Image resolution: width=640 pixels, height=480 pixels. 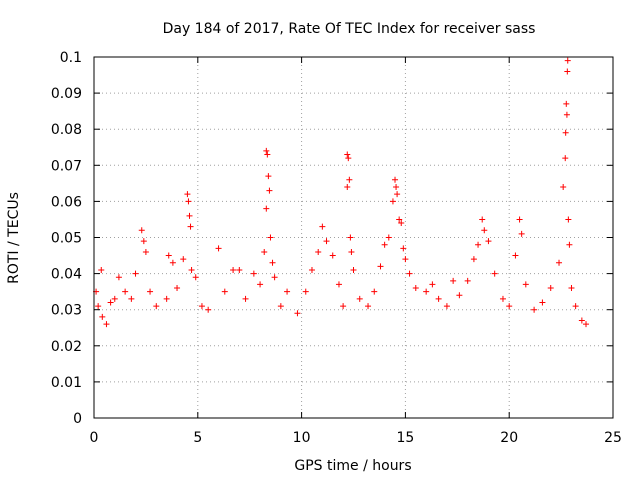 What do you see at coordinates (66, 347) in the screenshot?
I see `y-tick-label: 0.02` at bounding box center [66, 347].